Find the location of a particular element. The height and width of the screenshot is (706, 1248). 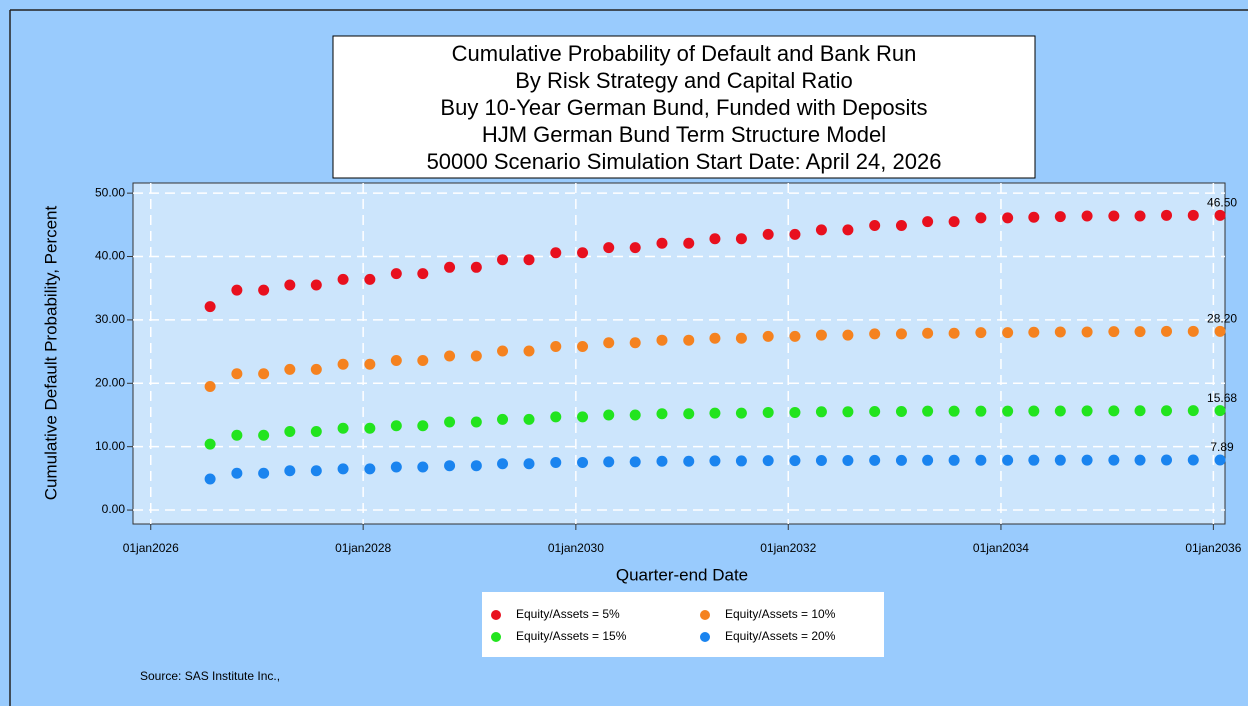

legend-marker is located at coordinates (496, 637).